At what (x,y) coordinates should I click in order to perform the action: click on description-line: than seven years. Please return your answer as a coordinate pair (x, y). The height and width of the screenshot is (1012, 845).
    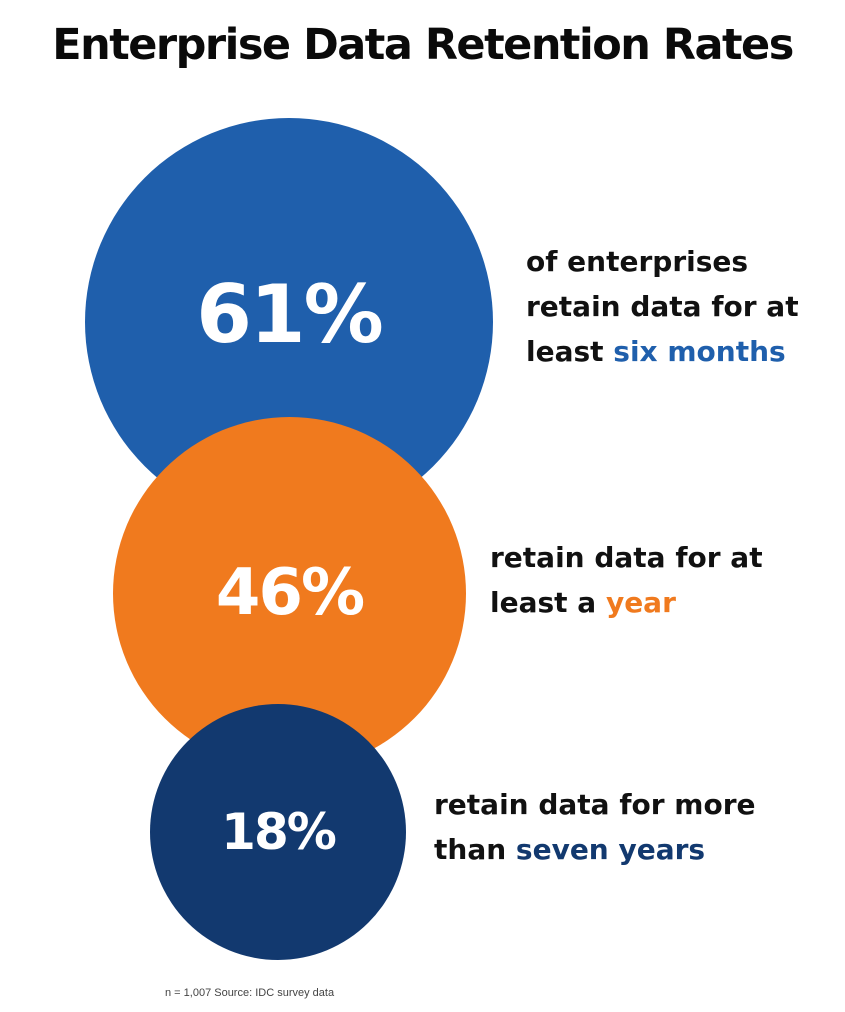
    Looking at the image, I should click on (595, 849).